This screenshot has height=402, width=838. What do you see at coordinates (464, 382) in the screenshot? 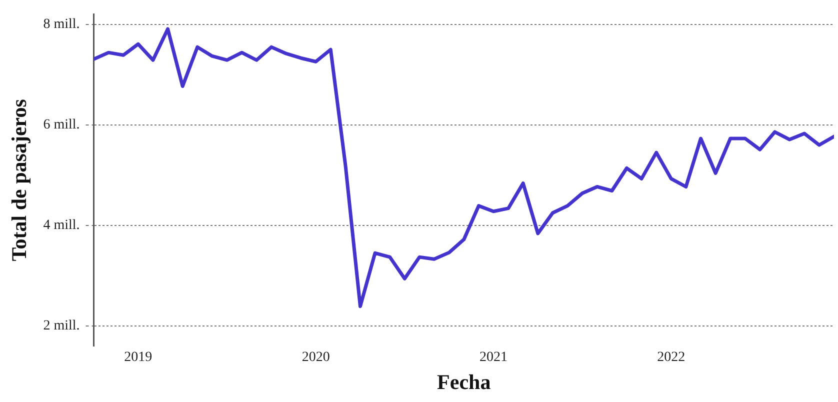
I see `x-axis-title: Fecha` at bounding box center [464, 382].